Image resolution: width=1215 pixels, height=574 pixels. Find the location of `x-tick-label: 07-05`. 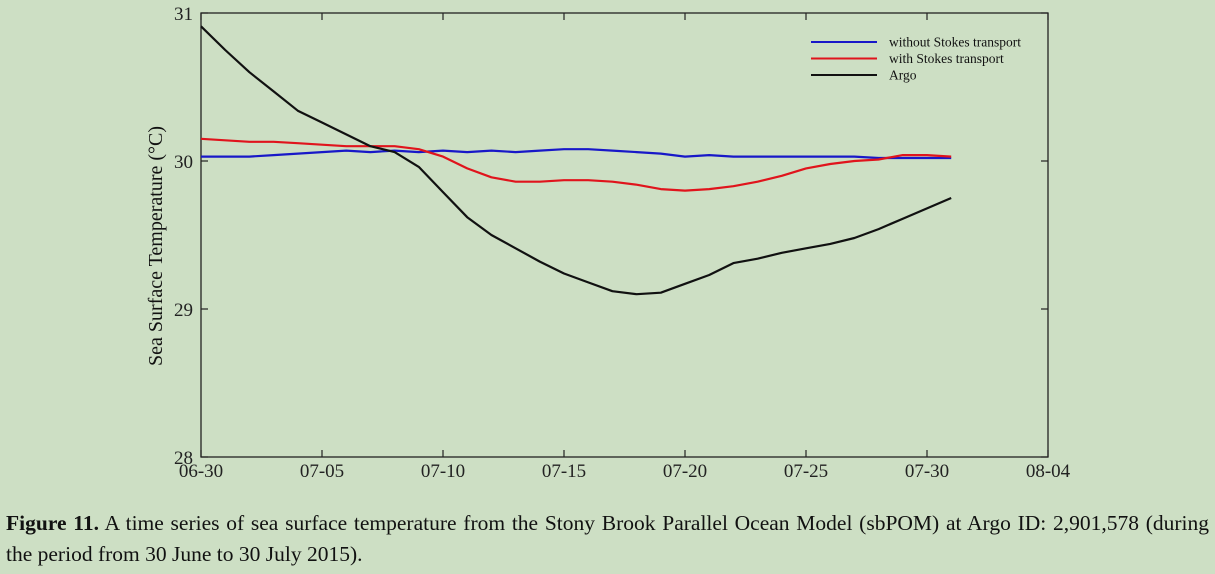

x-tick-label: 07-05 is located at coordinates (322, 471).